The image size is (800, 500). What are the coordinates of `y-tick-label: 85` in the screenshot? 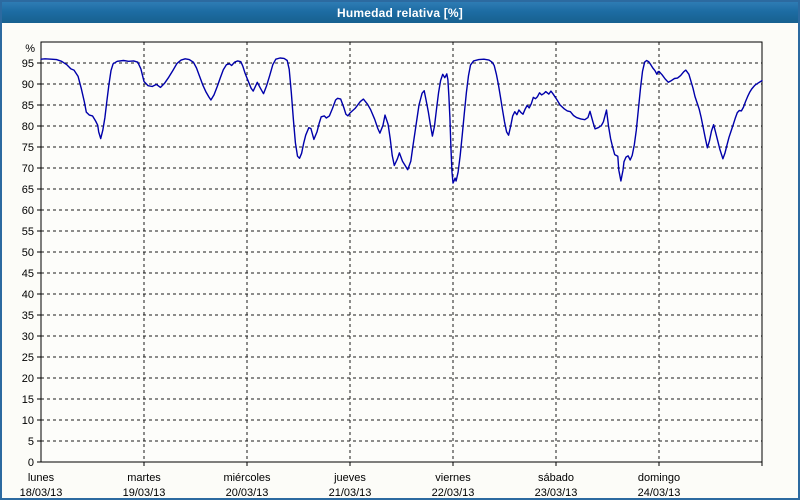 It's located at (28, 106).